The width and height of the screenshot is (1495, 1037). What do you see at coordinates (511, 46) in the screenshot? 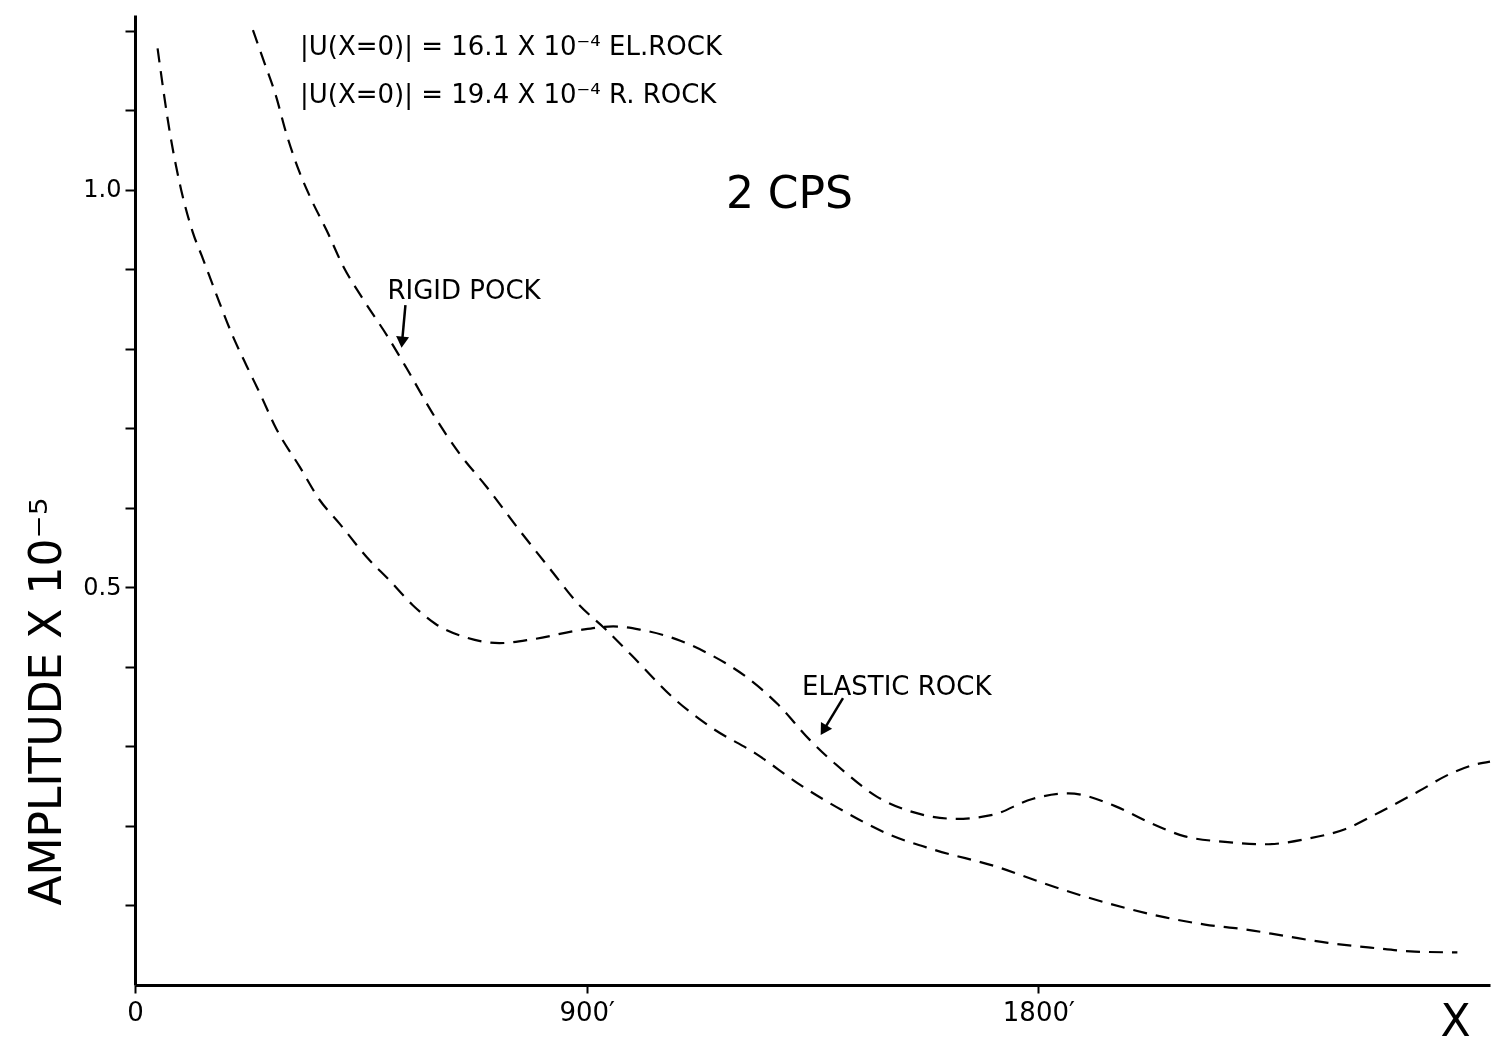
I see `annotation: |U(X=0)| = 16.1 X 10⁻⁴ EL.ROCK` at bounding box center [511, 46].